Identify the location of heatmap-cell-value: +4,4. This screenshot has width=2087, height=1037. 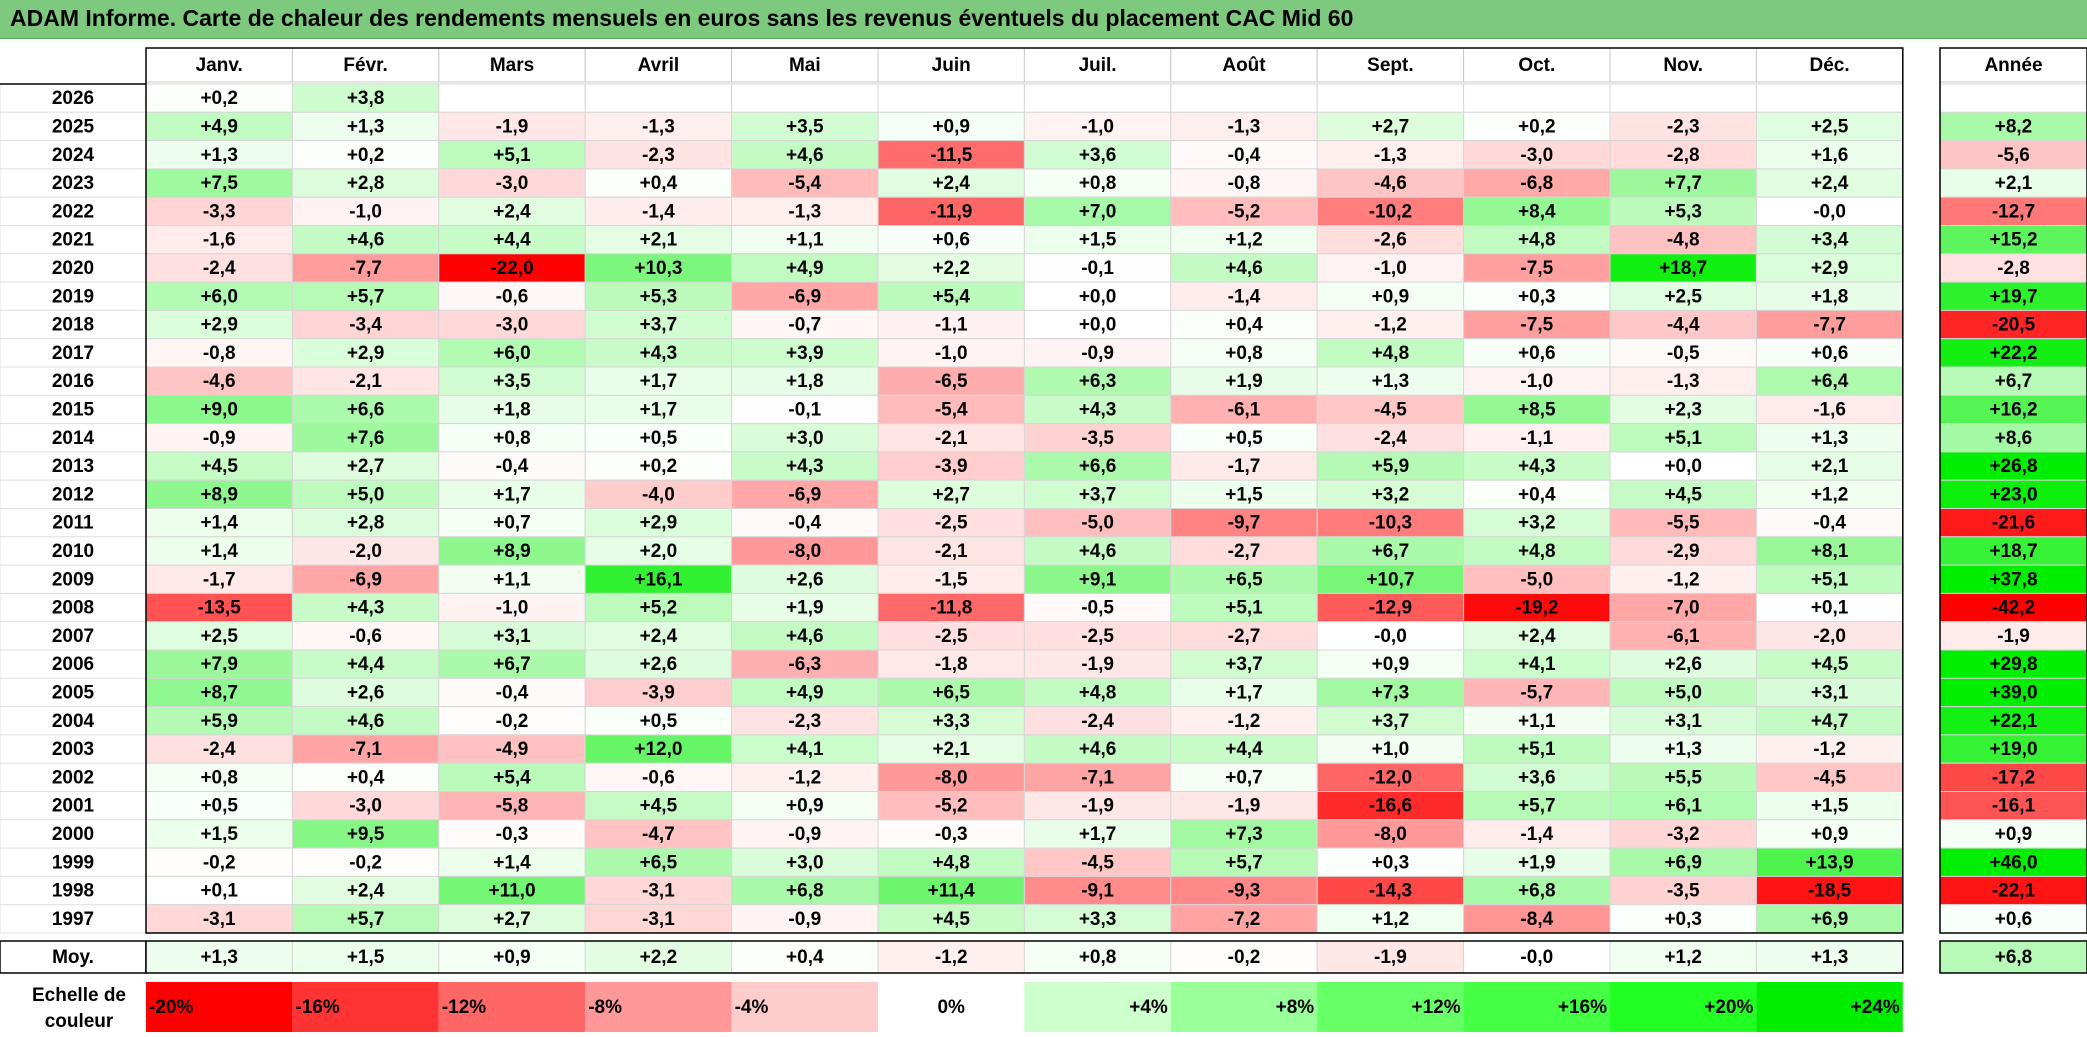
(366, 664).